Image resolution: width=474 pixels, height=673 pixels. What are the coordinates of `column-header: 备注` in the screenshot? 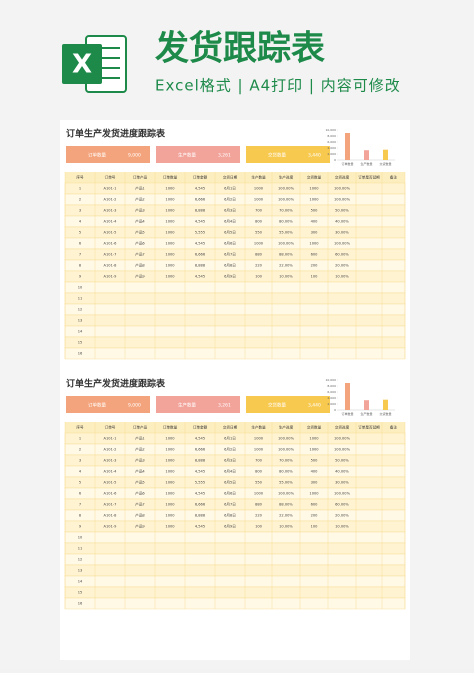 It's located at (394, 427).